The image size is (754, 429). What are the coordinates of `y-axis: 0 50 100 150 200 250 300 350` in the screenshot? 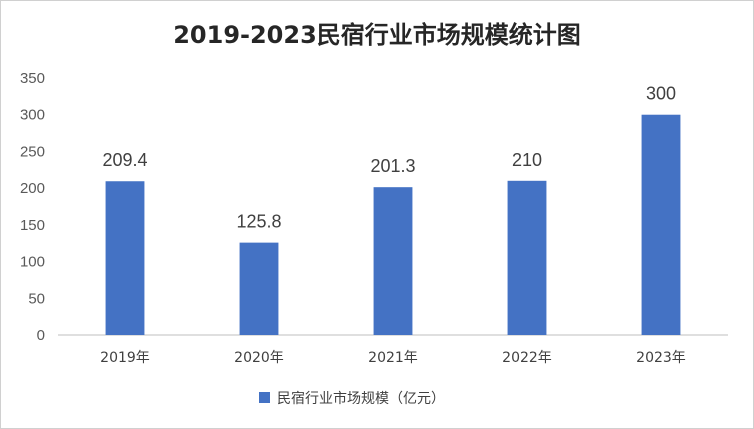 It's located at (32, 207).